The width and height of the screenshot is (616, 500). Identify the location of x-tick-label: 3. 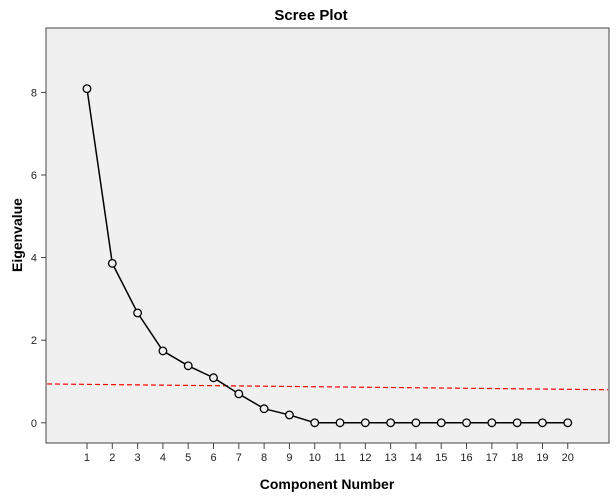
(138, 458).